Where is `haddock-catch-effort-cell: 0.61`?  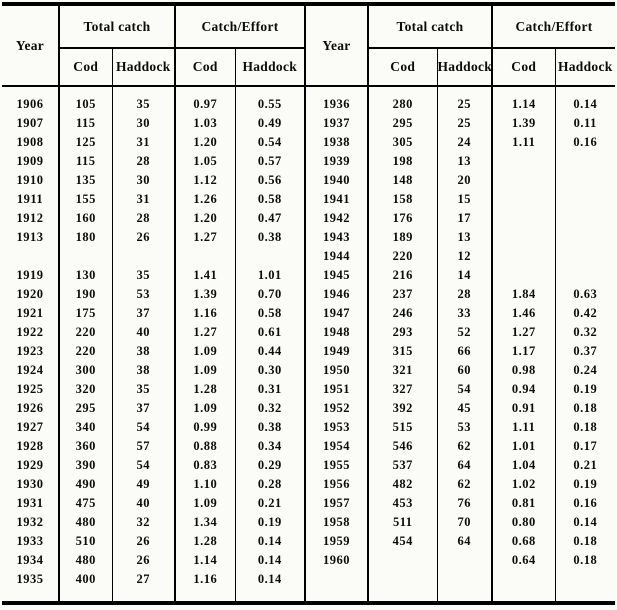
haddock-catch-effort-cell: 0.61 is located at coordinates (269, 332).